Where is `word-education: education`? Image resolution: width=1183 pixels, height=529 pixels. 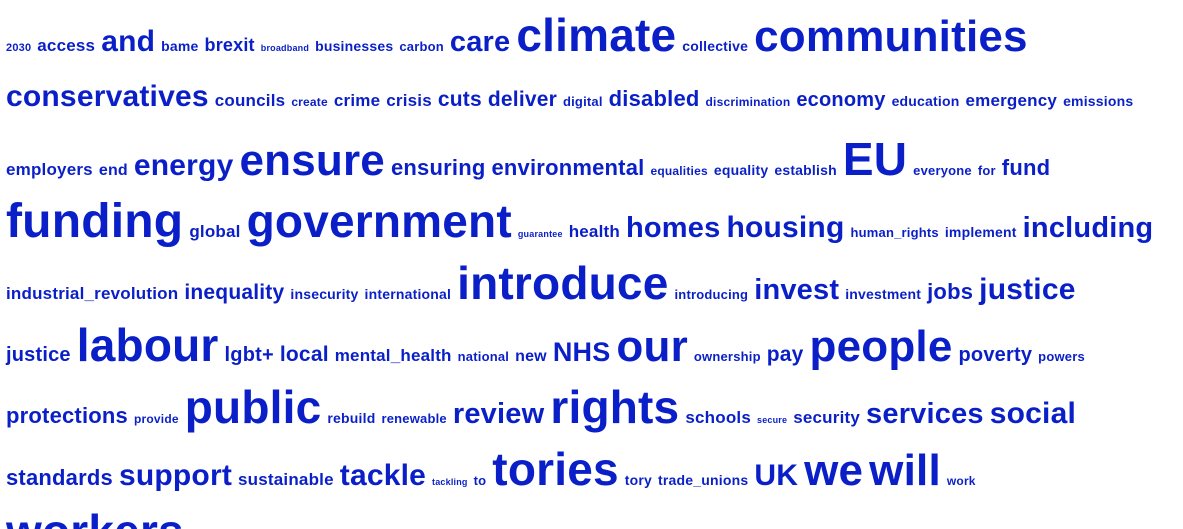
word-education: education is located at coordinates (925, 101).